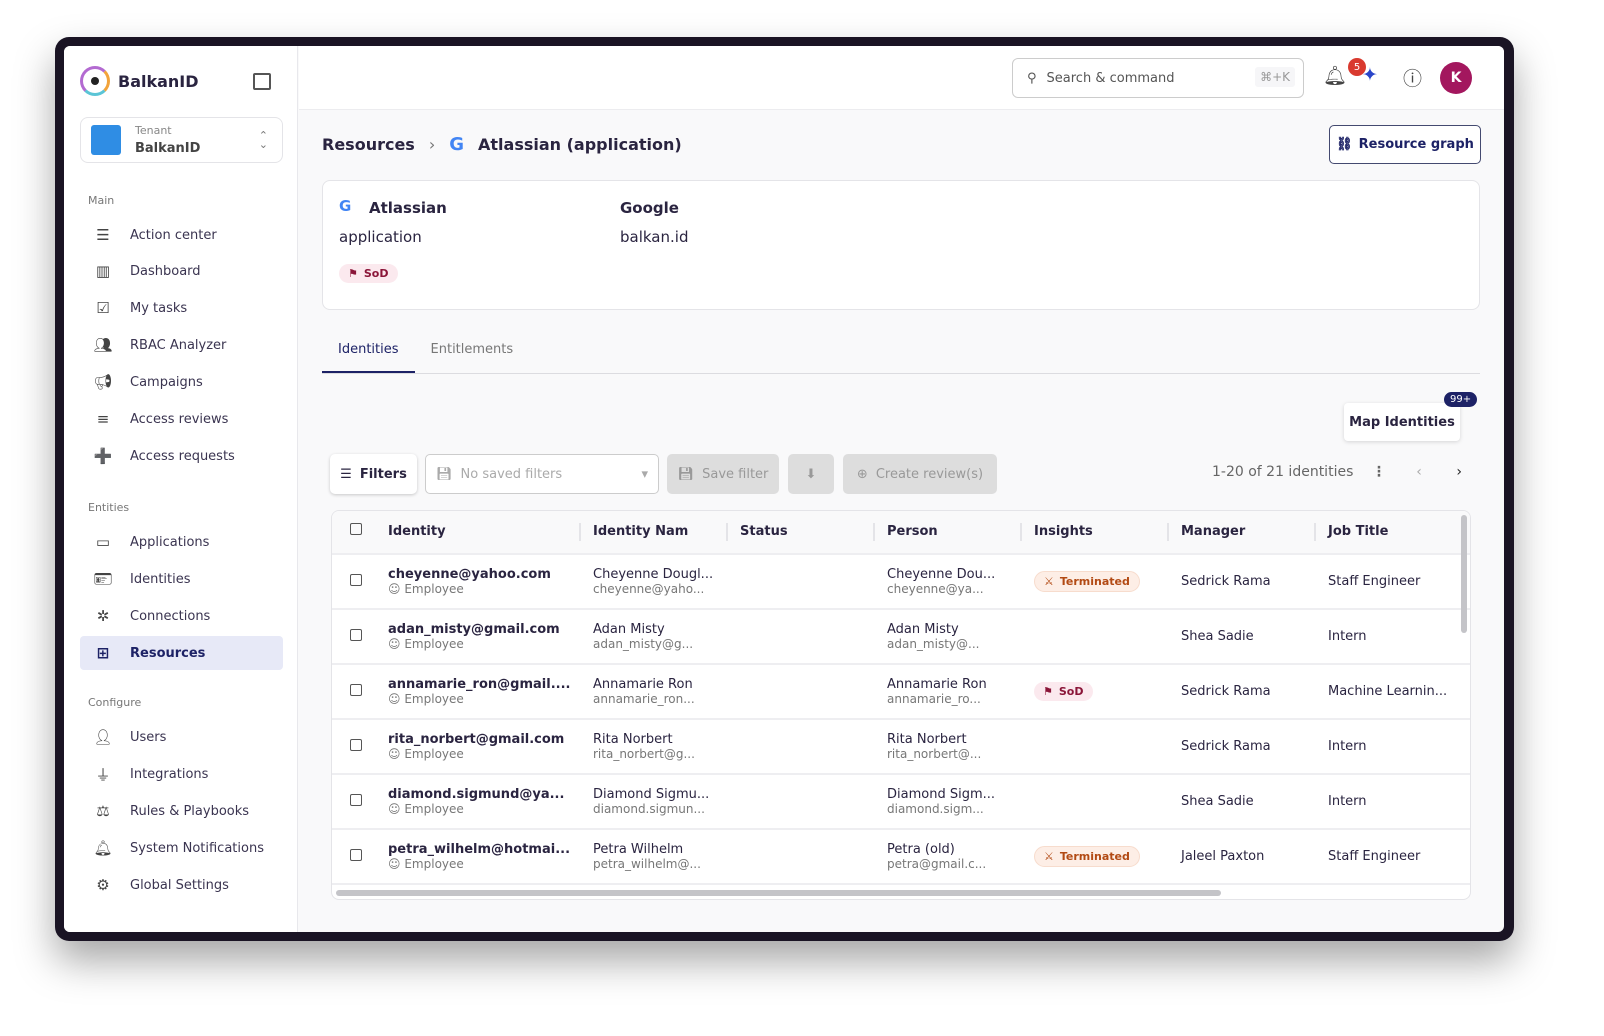 The width and height of the screenshot is (1604, 1036). Describe the element at coordinates (1419, 472) in the screenshot. I see `prev-page-button: ‹` at that location.